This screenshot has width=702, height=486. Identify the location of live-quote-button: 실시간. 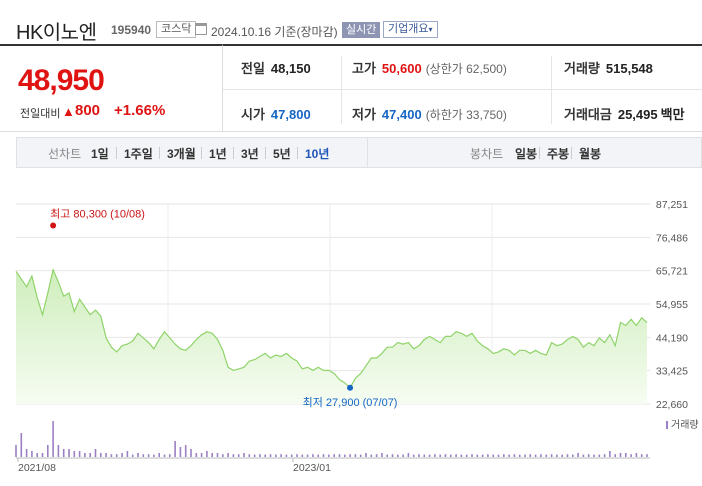
(361, 30).